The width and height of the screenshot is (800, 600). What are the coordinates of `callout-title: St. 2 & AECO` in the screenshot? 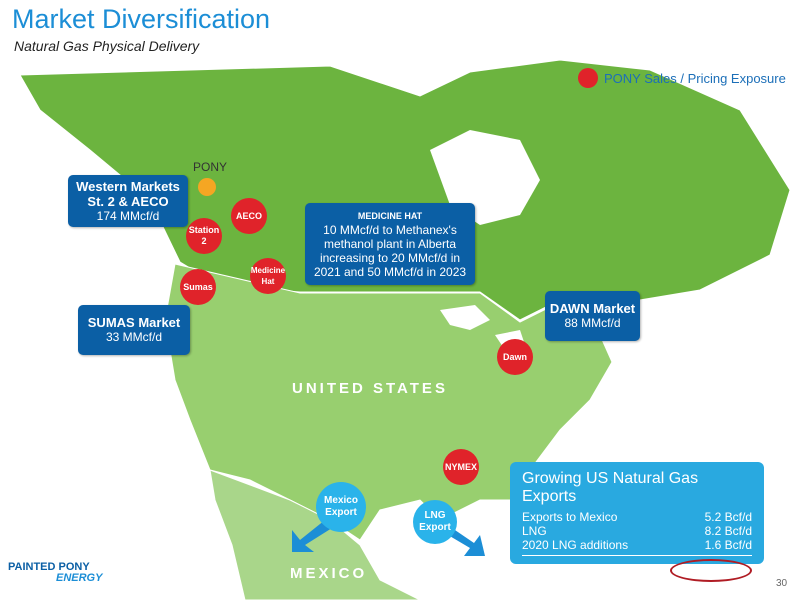 It's located at (128, 201).